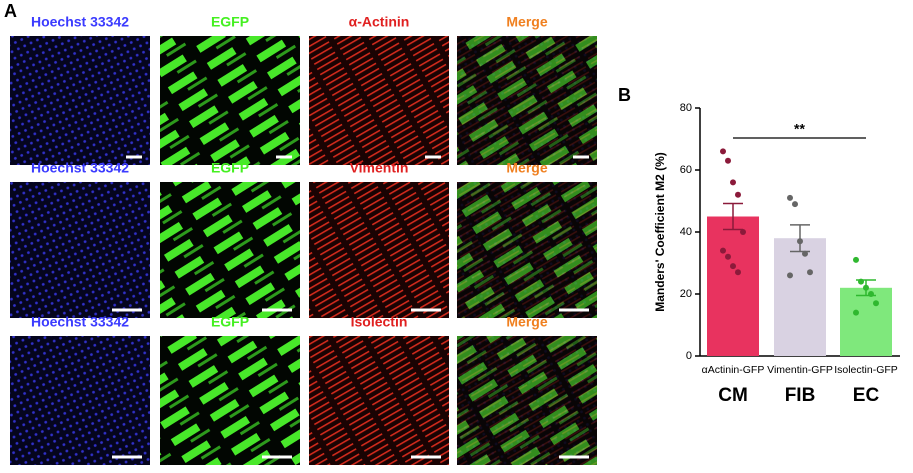 The height and width of the screenshot is (473, 913). I want to click on y-tick-label: 60, so click(686, 170).